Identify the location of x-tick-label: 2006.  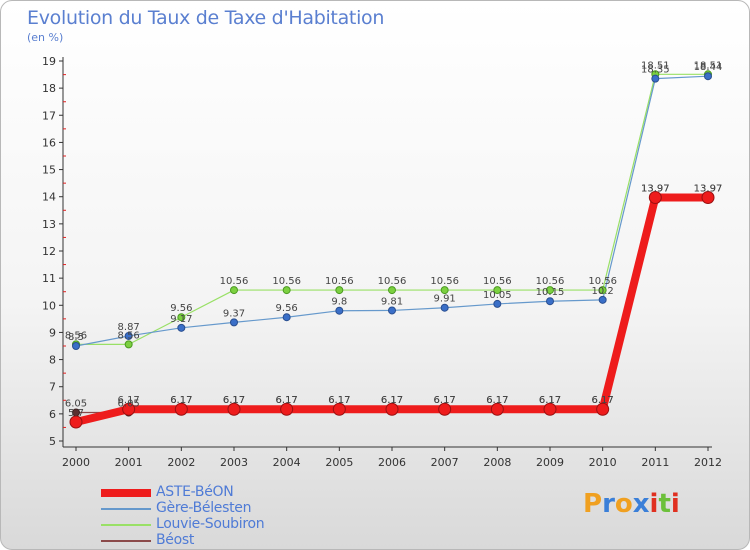
(392, 462).